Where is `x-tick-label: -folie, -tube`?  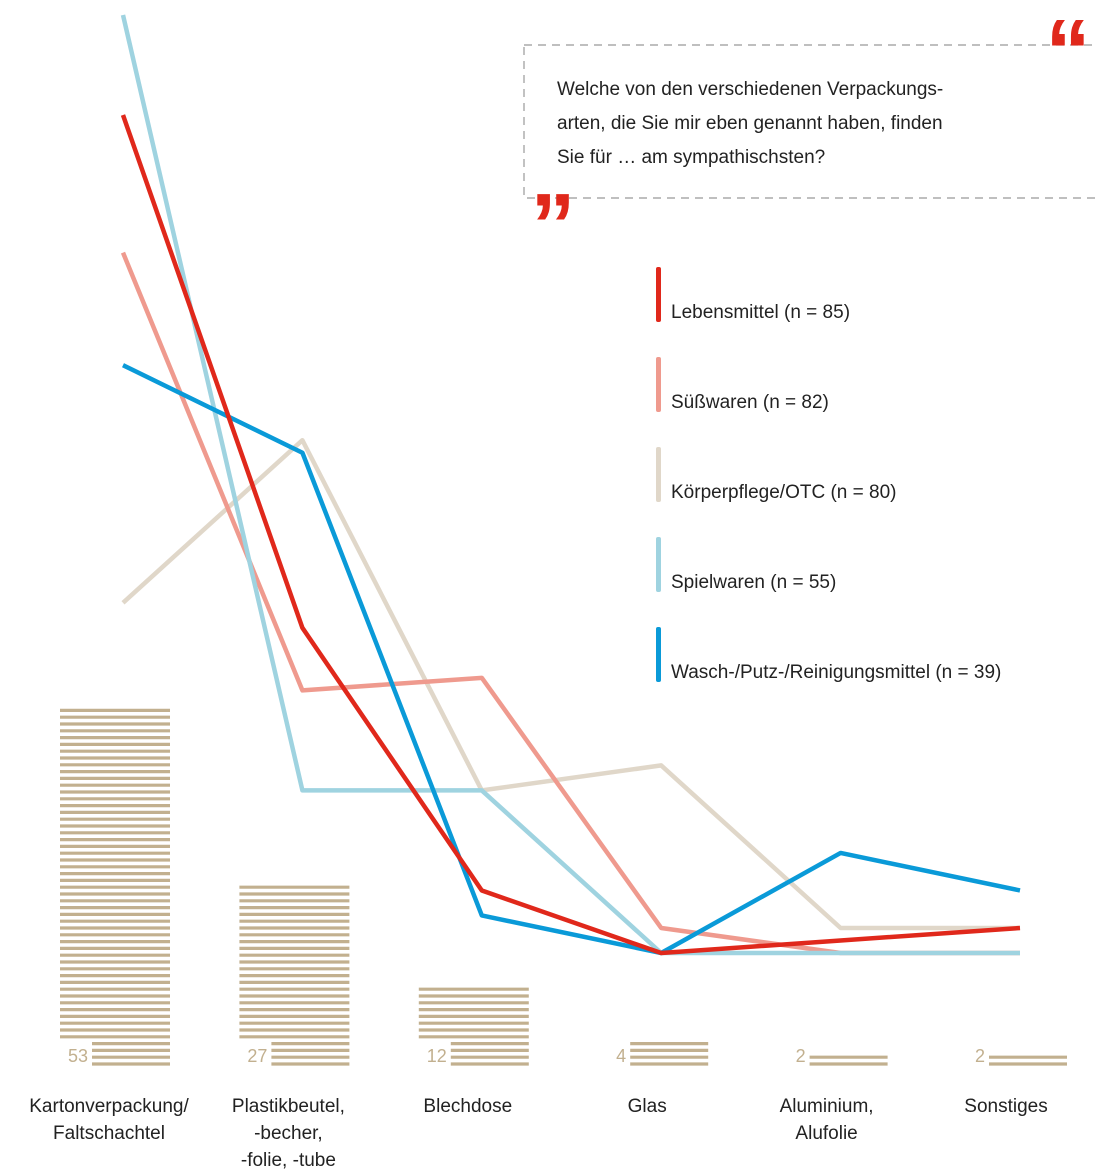 x-tick-label: -folie, -tube is located at coordinates (288, 1160).